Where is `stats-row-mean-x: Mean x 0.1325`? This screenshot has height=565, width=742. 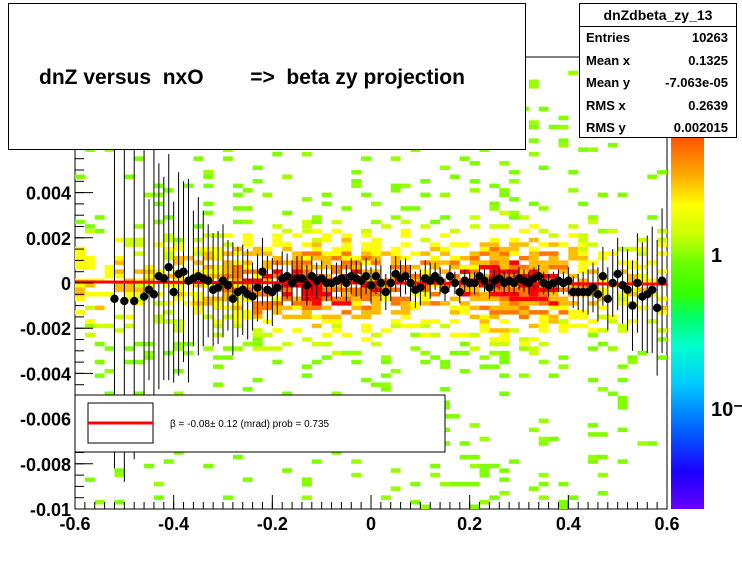 stats-row-mean-x: Mean x 0.1325 is located at coordinates (658, 61).